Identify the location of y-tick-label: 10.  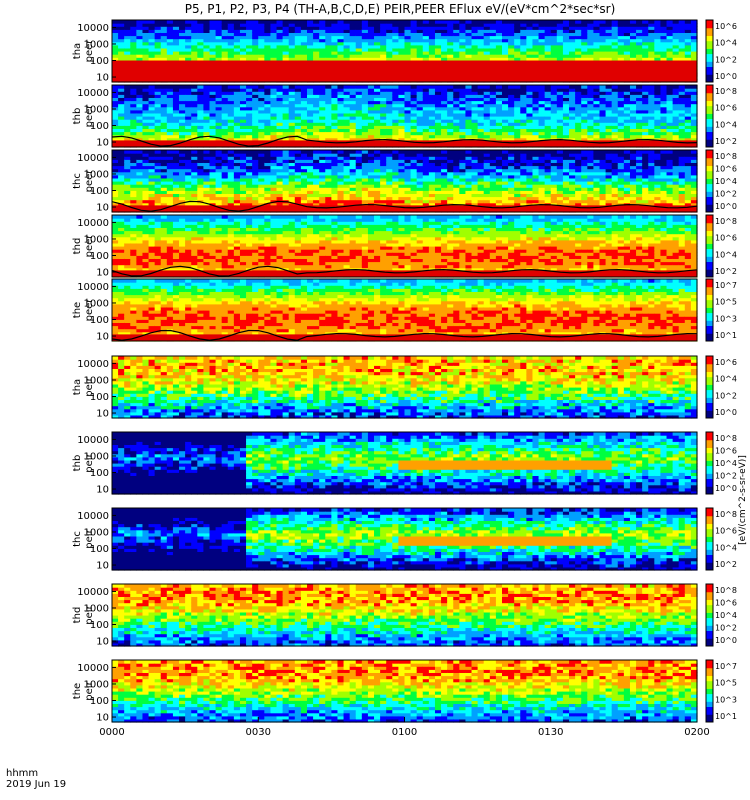
(102, 78).